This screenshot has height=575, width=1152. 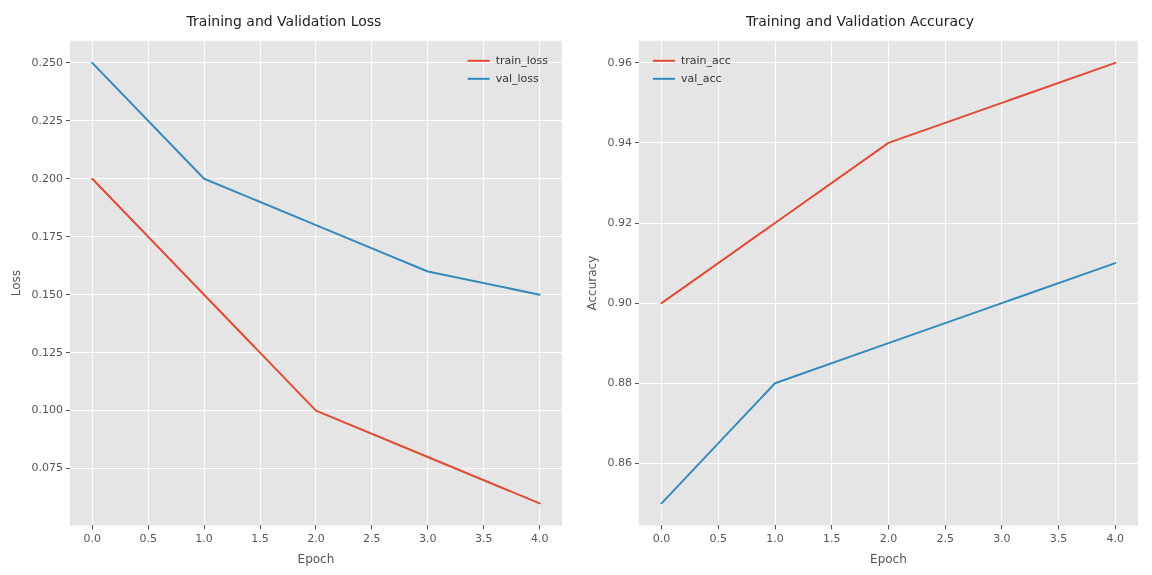 What do you see at coordinates (619, 302) in the screenshot?
I see `y-tick-label: 0.90` at bounding box center [619, 302].